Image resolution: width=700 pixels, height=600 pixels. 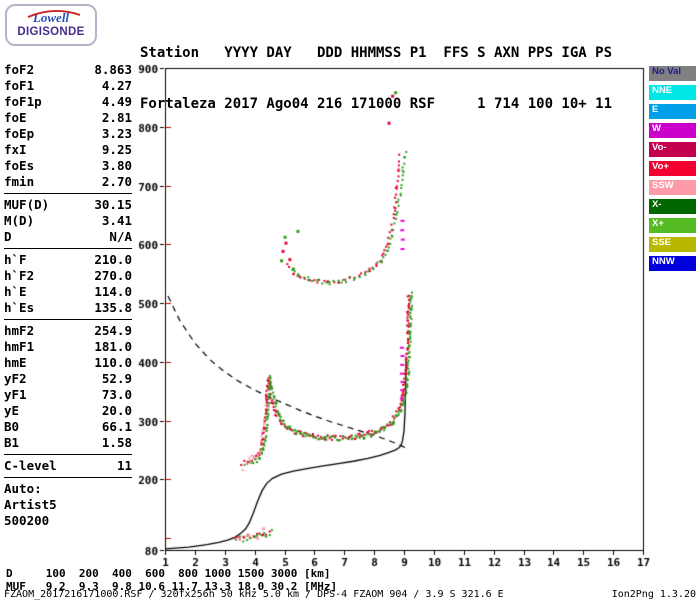 I want to click on parameter-label: B1, so click(x=12, y=442).